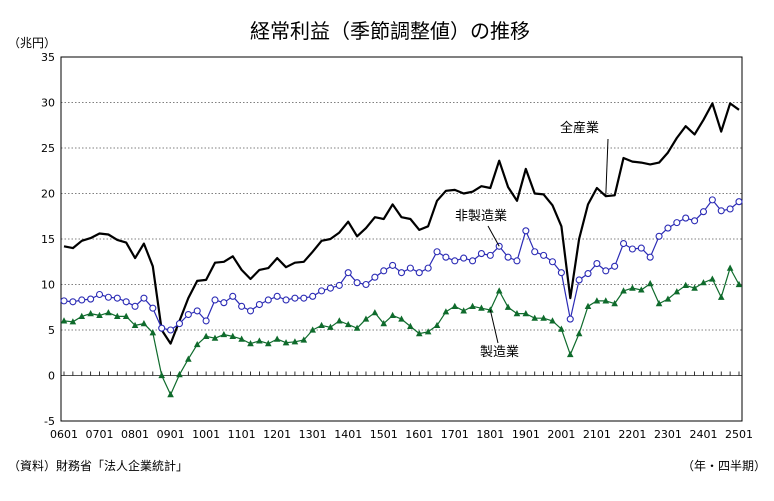 Image resolution: width=774 pixels, height=501 pixels. Describe the element at coordinates (51, 376) in the screenshot. I see `y-tick-label: 0` at that location.